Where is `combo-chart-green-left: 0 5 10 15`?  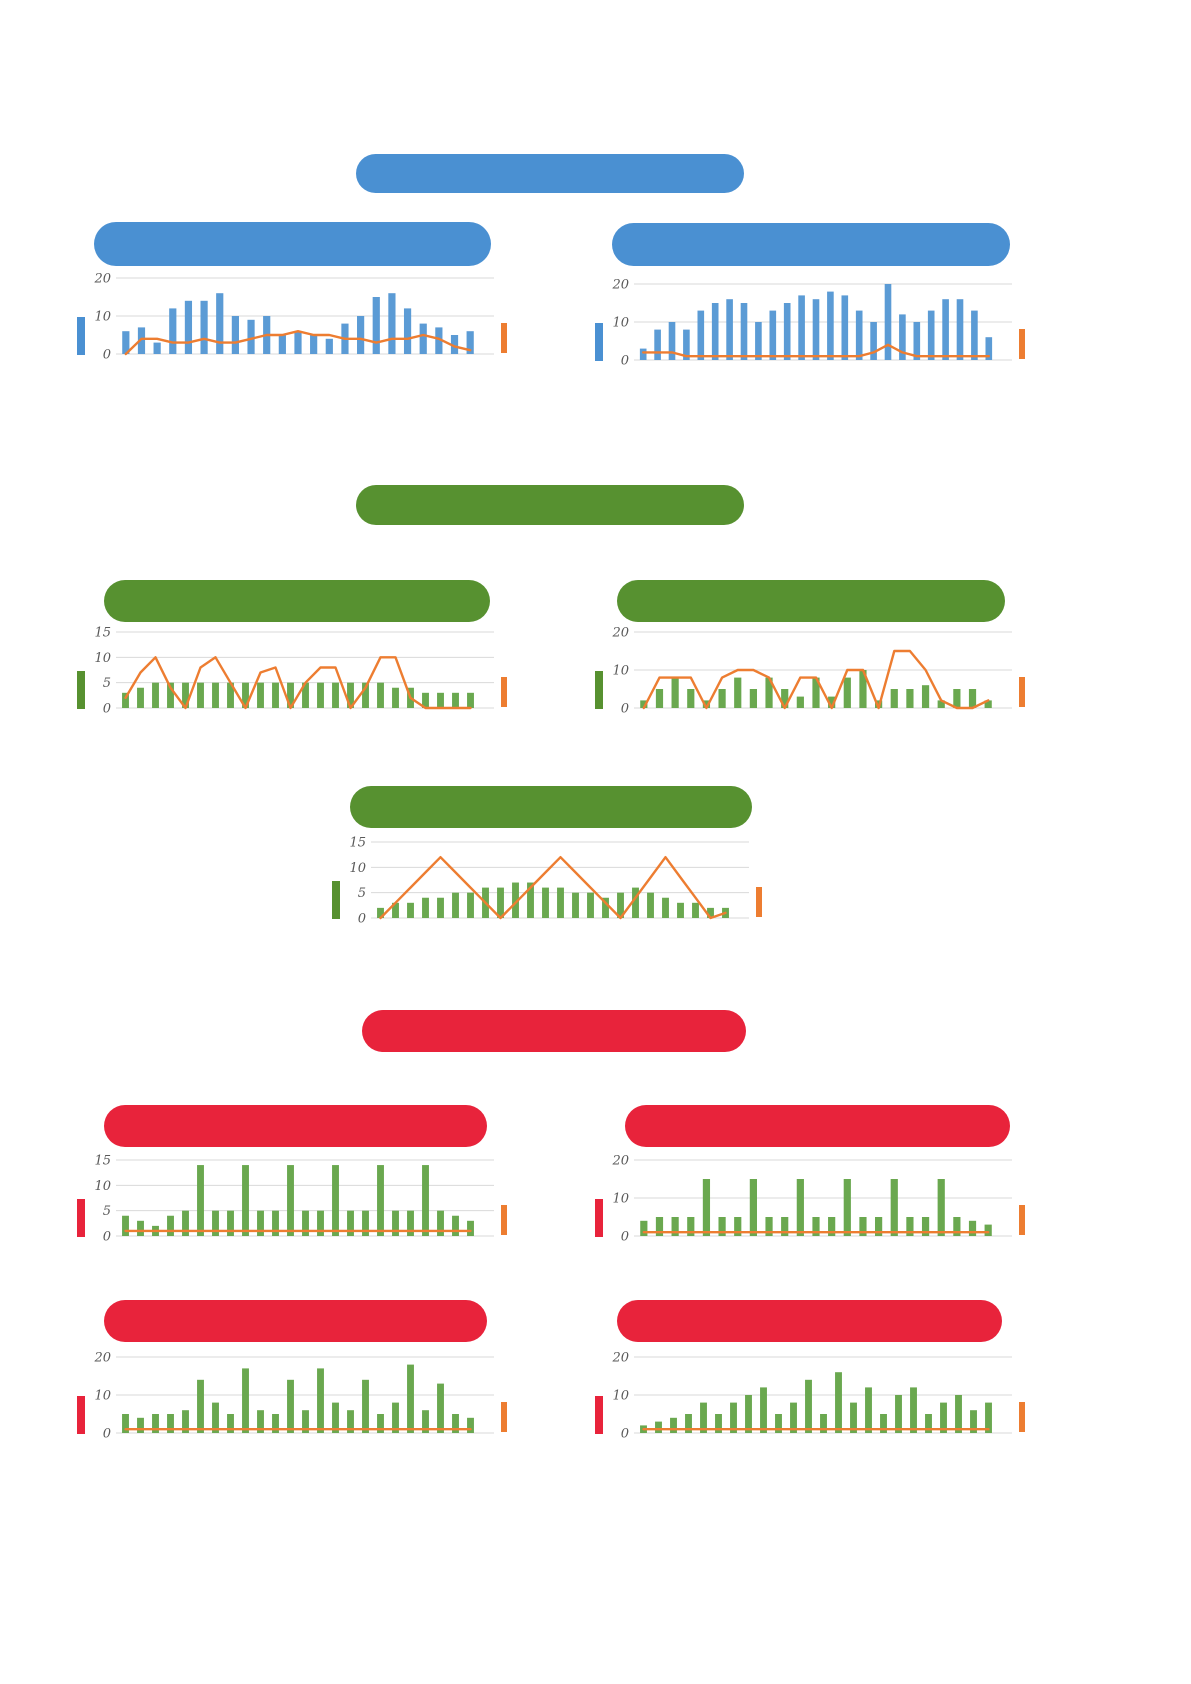 combo-chart-green-left: 0 5 10 15 is located at coordinates (292, 671).